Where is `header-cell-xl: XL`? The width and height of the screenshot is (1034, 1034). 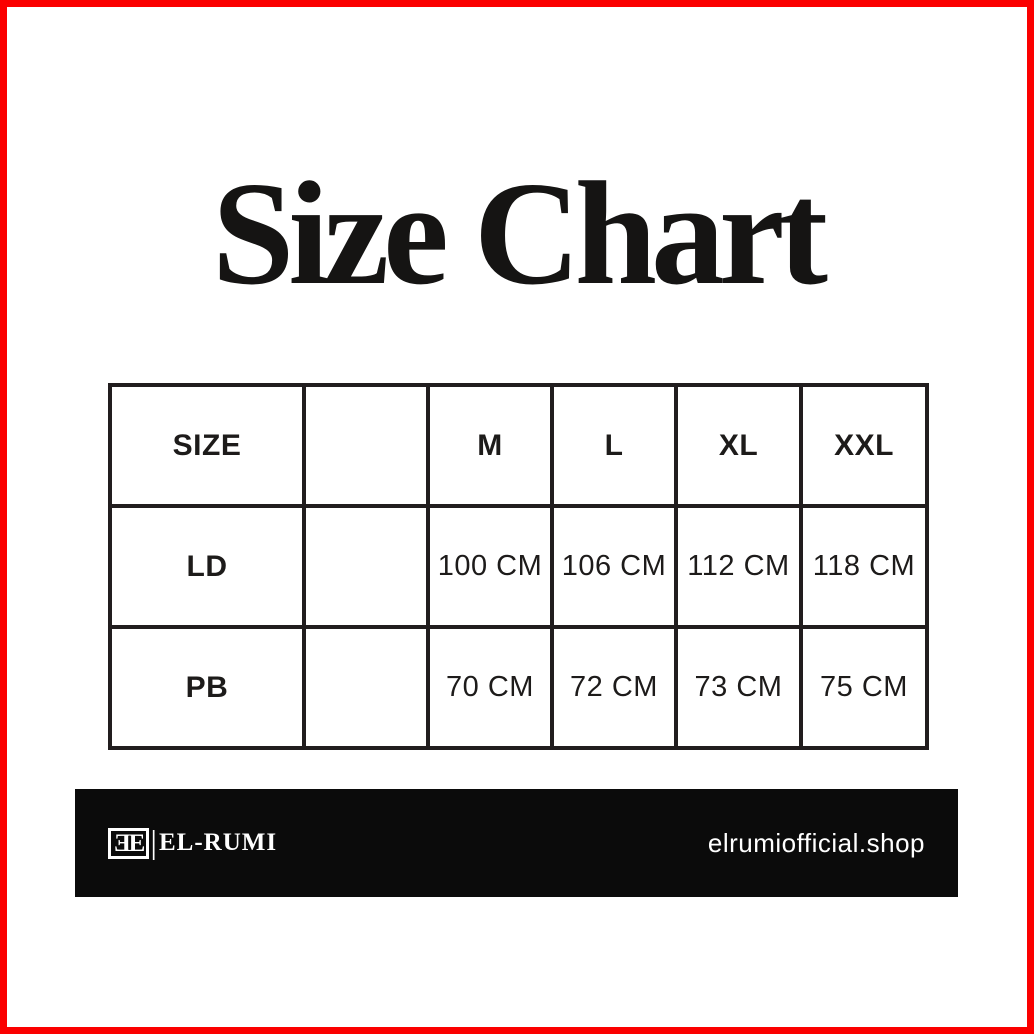
header-cell-xl: XL is located at coordinates (738, 445).